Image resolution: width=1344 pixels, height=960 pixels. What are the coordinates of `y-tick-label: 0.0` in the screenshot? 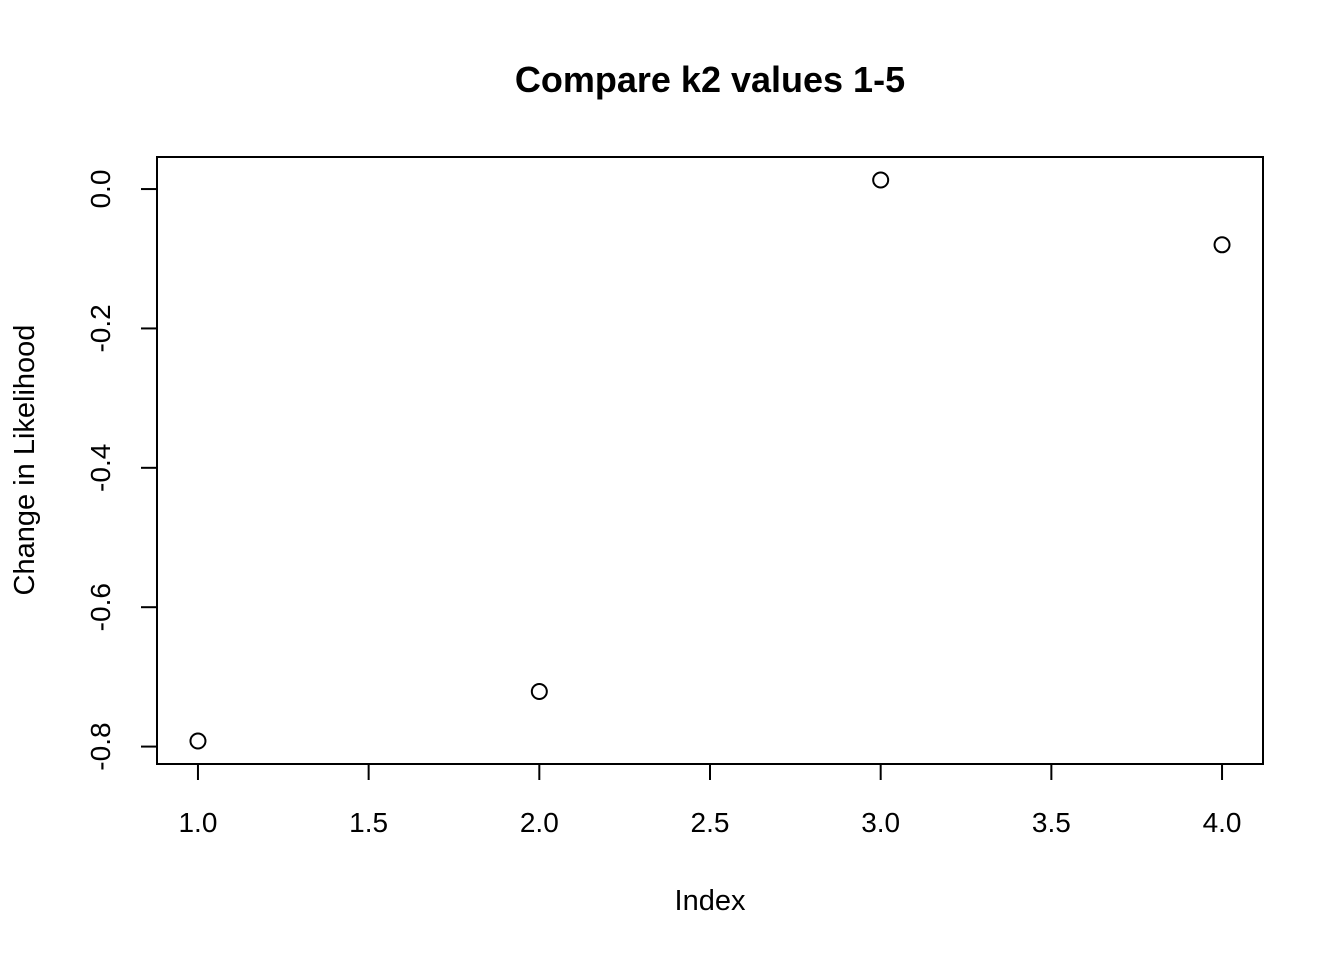 It's located at (100, 189).